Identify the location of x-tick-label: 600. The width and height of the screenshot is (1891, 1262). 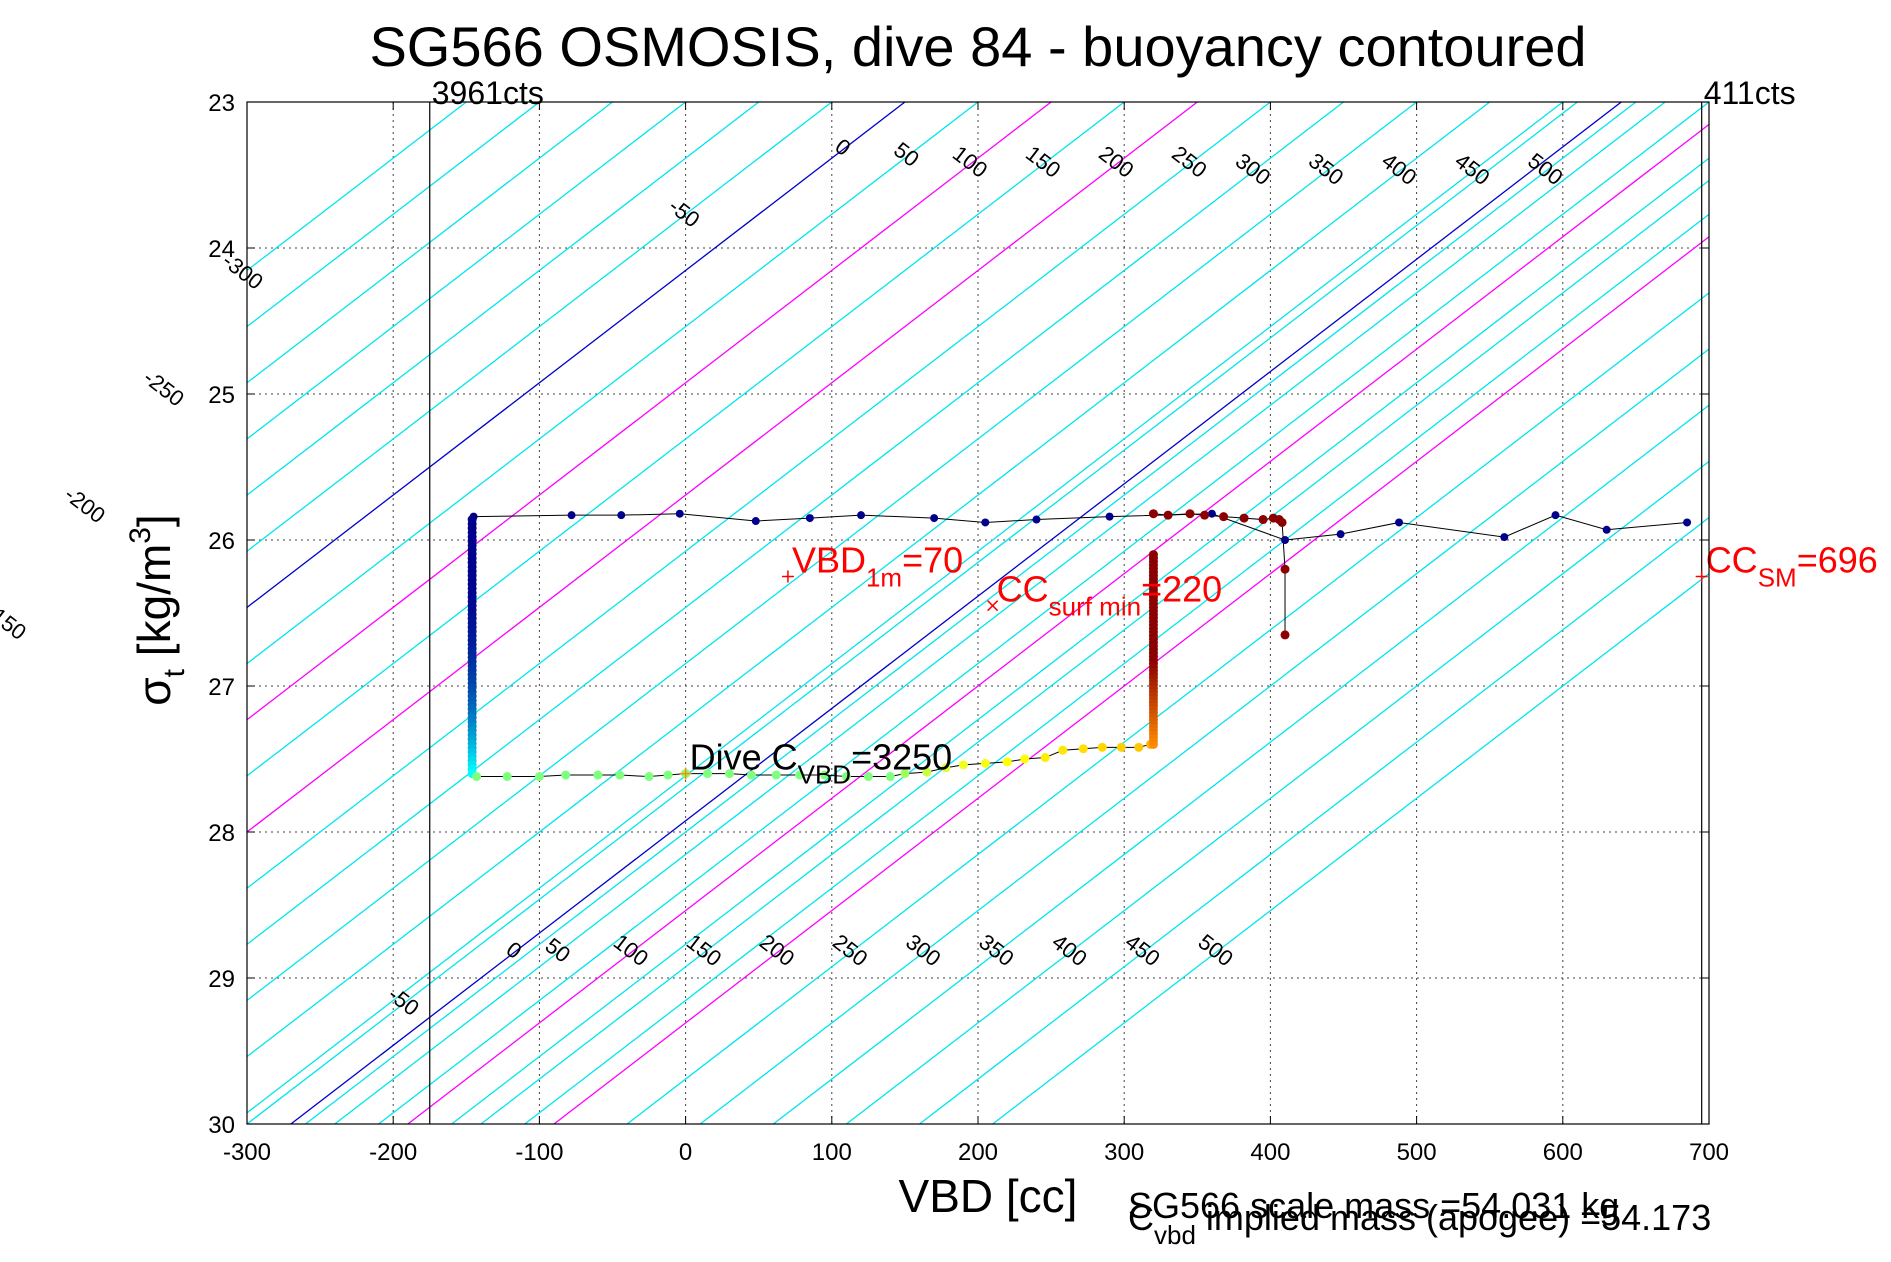
(1563, 1152).